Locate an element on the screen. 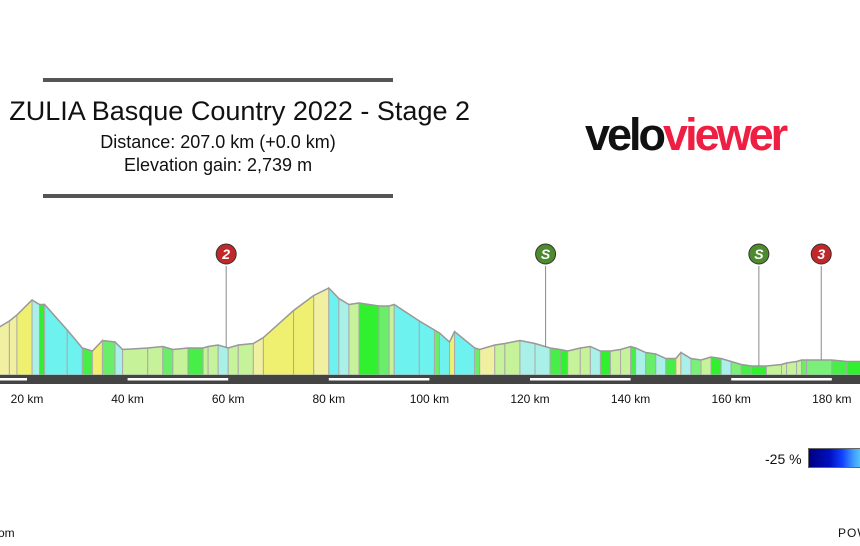 This screenshot has width=860, height=546. elevation-gain-text: Elevation gain: 2,739 m is located at coordinates (218, 165).